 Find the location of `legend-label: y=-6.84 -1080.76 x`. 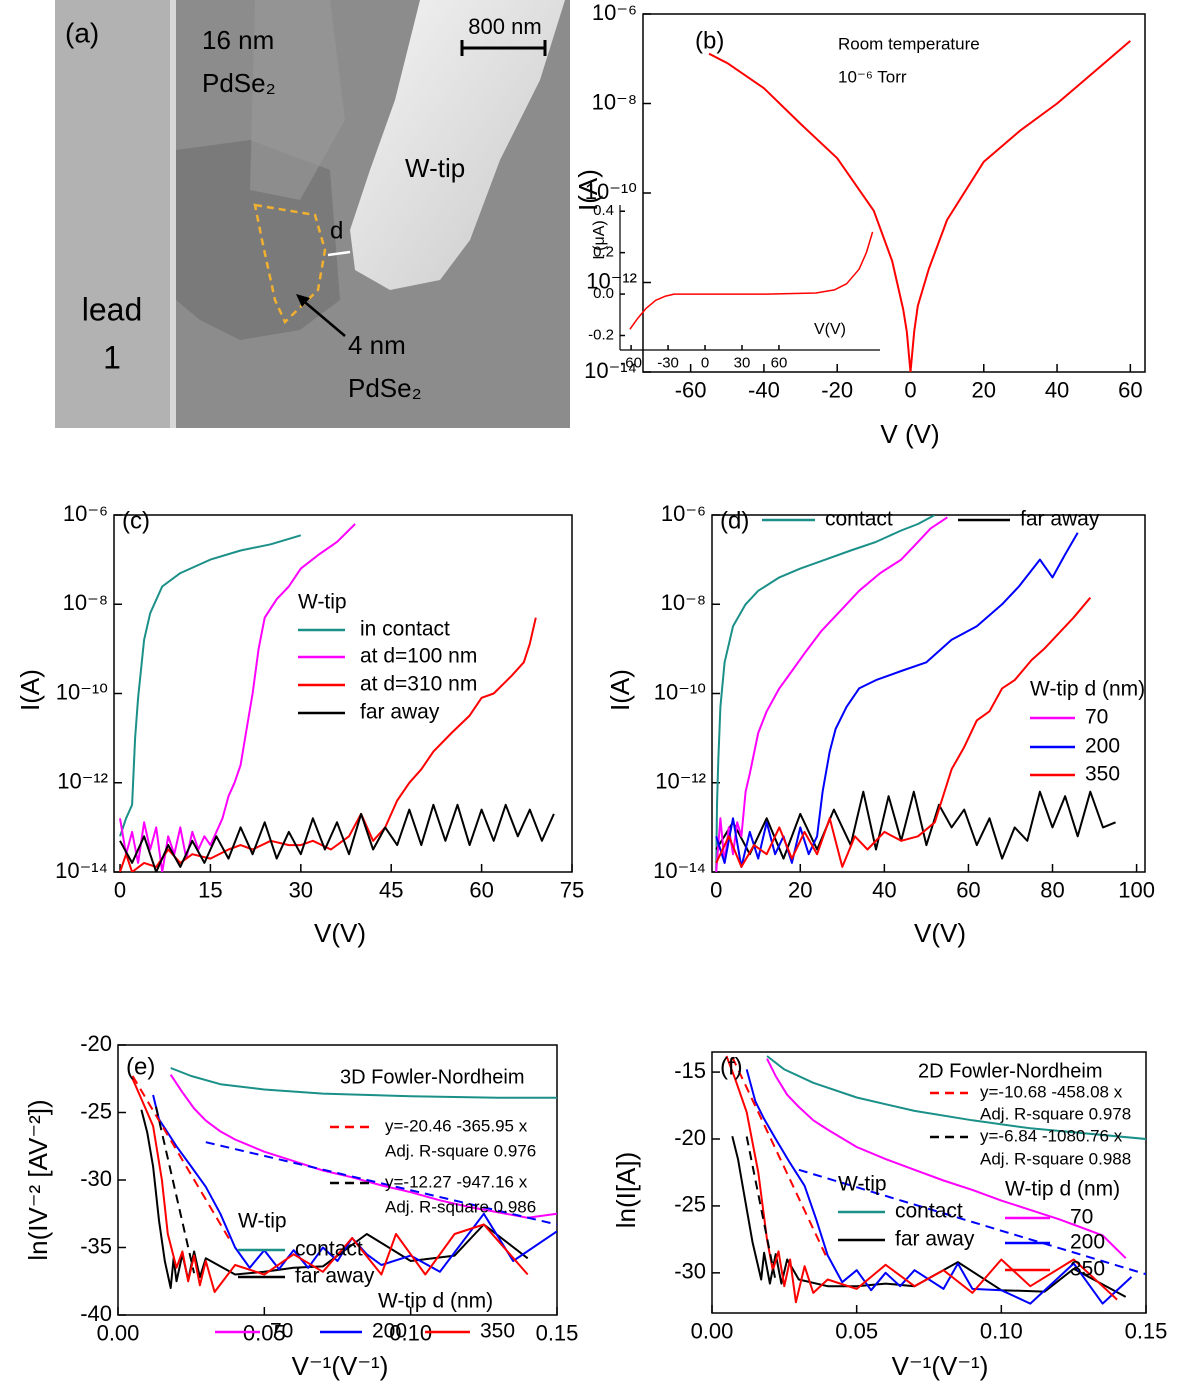

legend-label: y=-6.84 -1080.76 x is located at coordinates (1051, 1135).